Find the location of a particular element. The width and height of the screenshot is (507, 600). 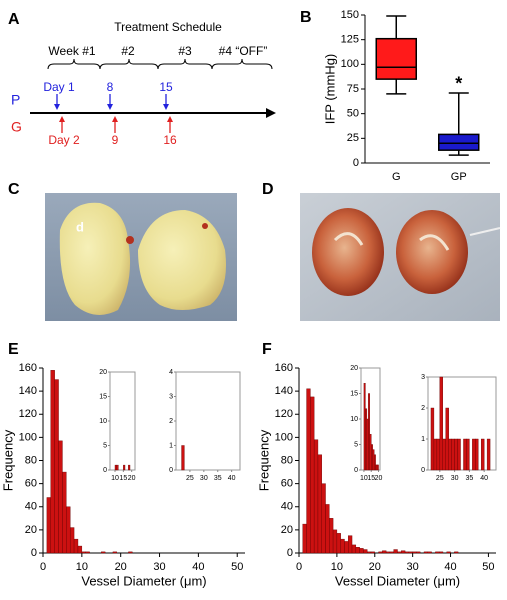

y-tick-label: 50 is located at coordinates (353, 114).